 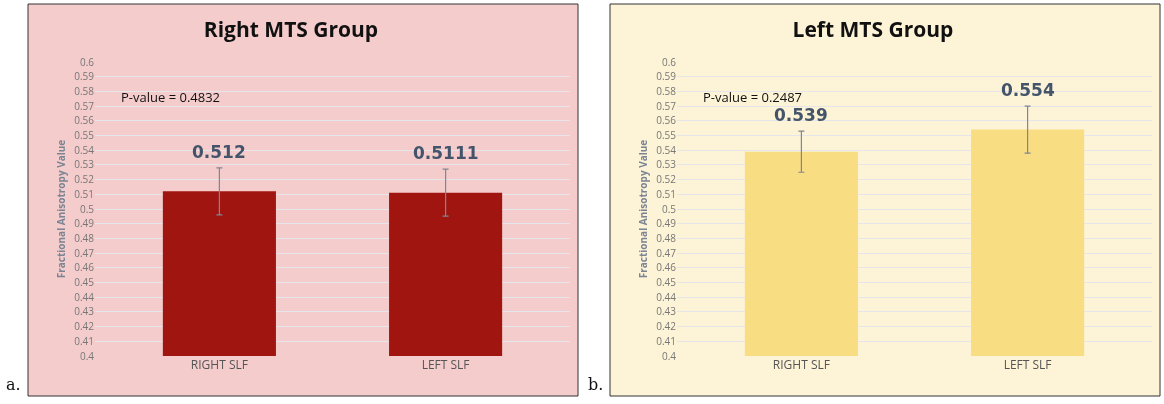 What do you see at coordinates (13, 384) in the screenshot?
I see `text: a.` at bounding box center [13, 384].